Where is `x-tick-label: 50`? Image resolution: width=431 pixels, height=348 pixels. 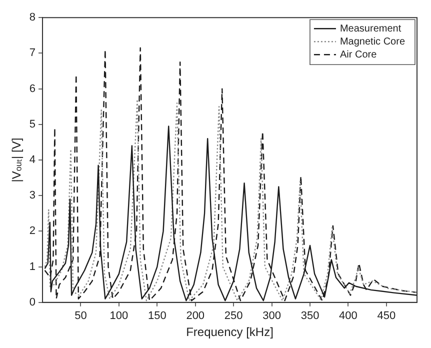
x-tick-label: 50 is located at coordinates (80, 316).